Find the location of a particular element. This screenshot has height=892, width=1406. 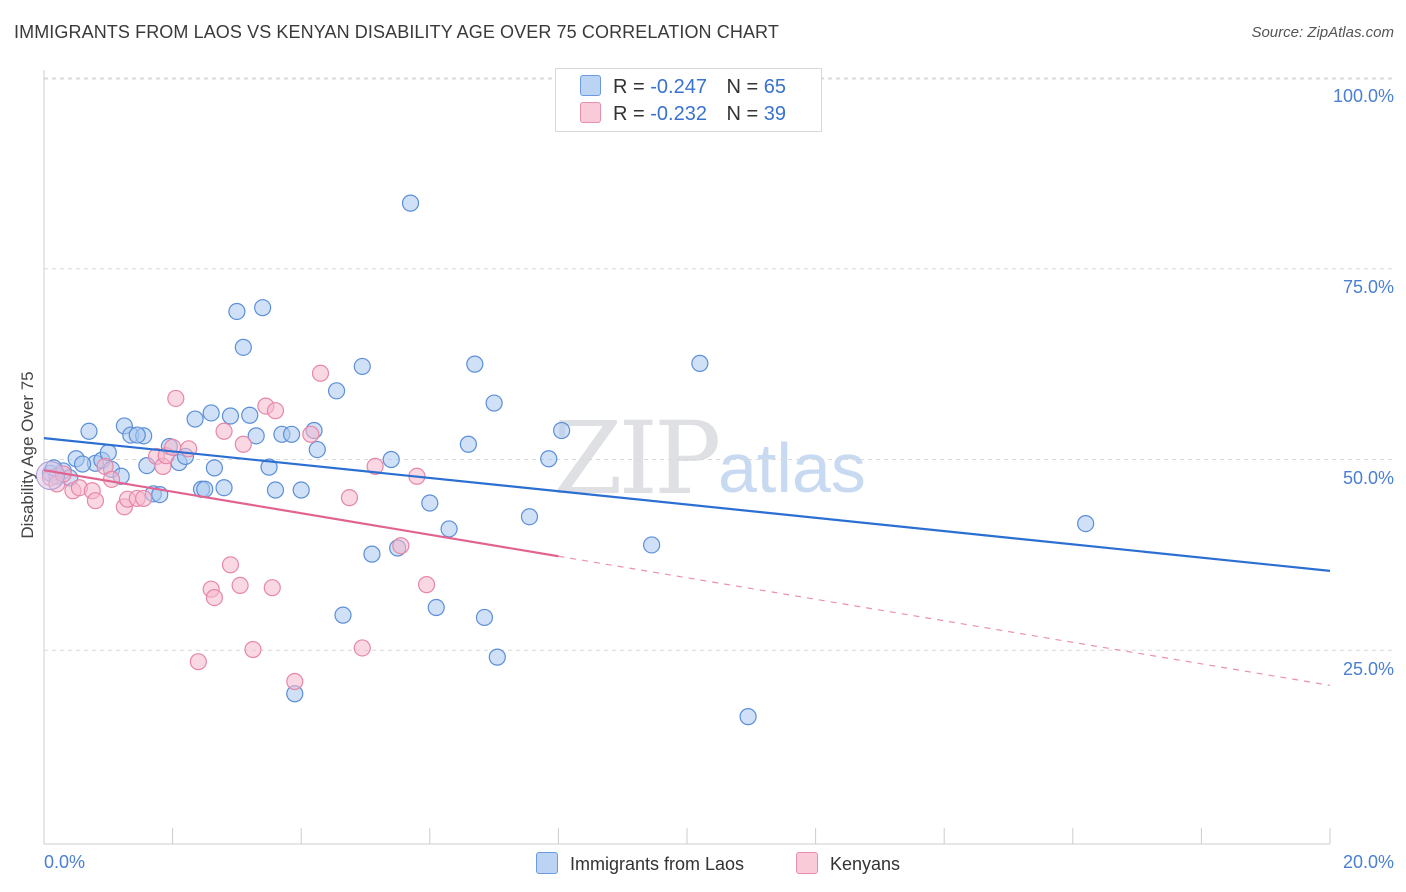

source-label: Source: ZipAtlas.com is located at coordinates (1322, 32).